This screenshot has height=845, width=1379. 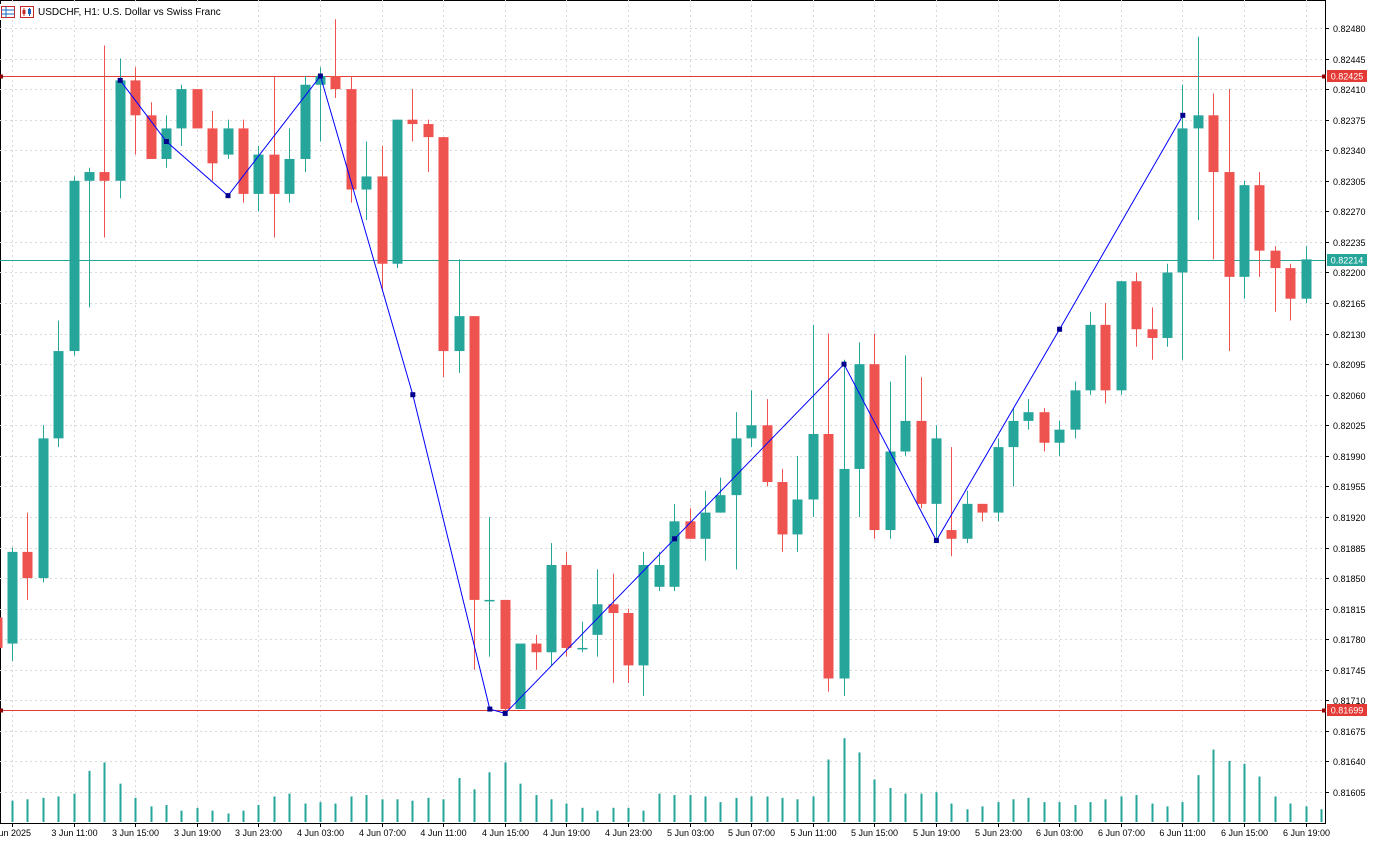 I want to click on x-tick-label: 3 Jun 15:00, so click(x=135, y=833).